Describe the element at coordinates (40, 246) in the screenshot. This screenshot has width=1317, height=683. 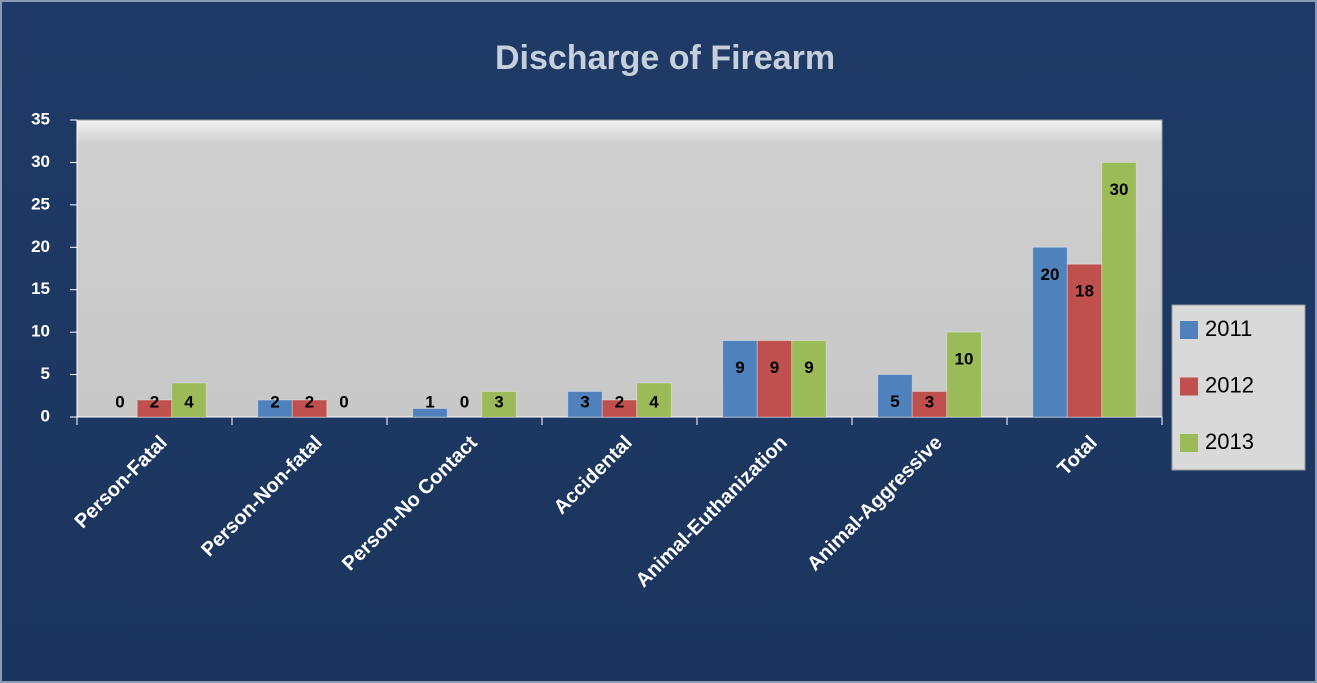
I see `y-tick-label: 20` at that location.